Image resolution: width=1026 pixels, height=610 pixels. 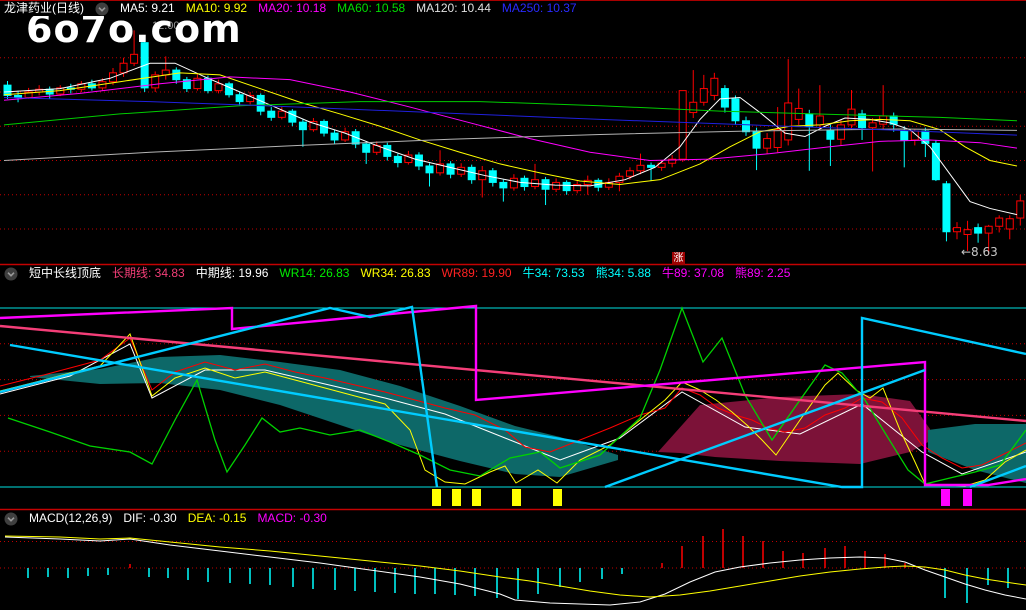 I want to click on limit-up-badge: 涨, so click(x=678, y=258).